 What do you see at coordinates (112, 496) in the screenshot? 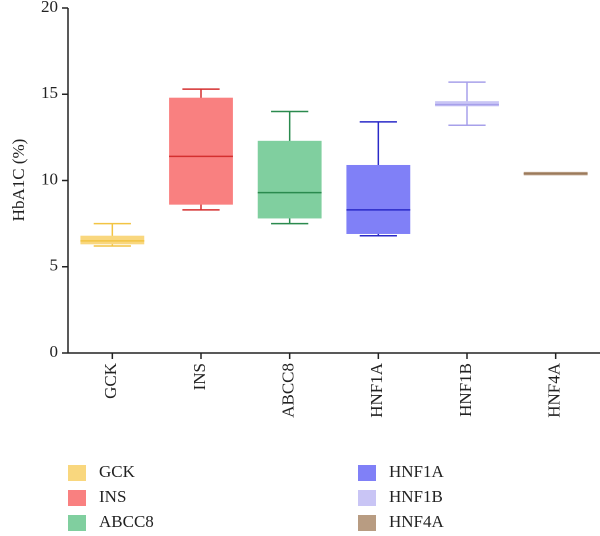
I see `legend-label: INS` at bounding box center [112, 496].